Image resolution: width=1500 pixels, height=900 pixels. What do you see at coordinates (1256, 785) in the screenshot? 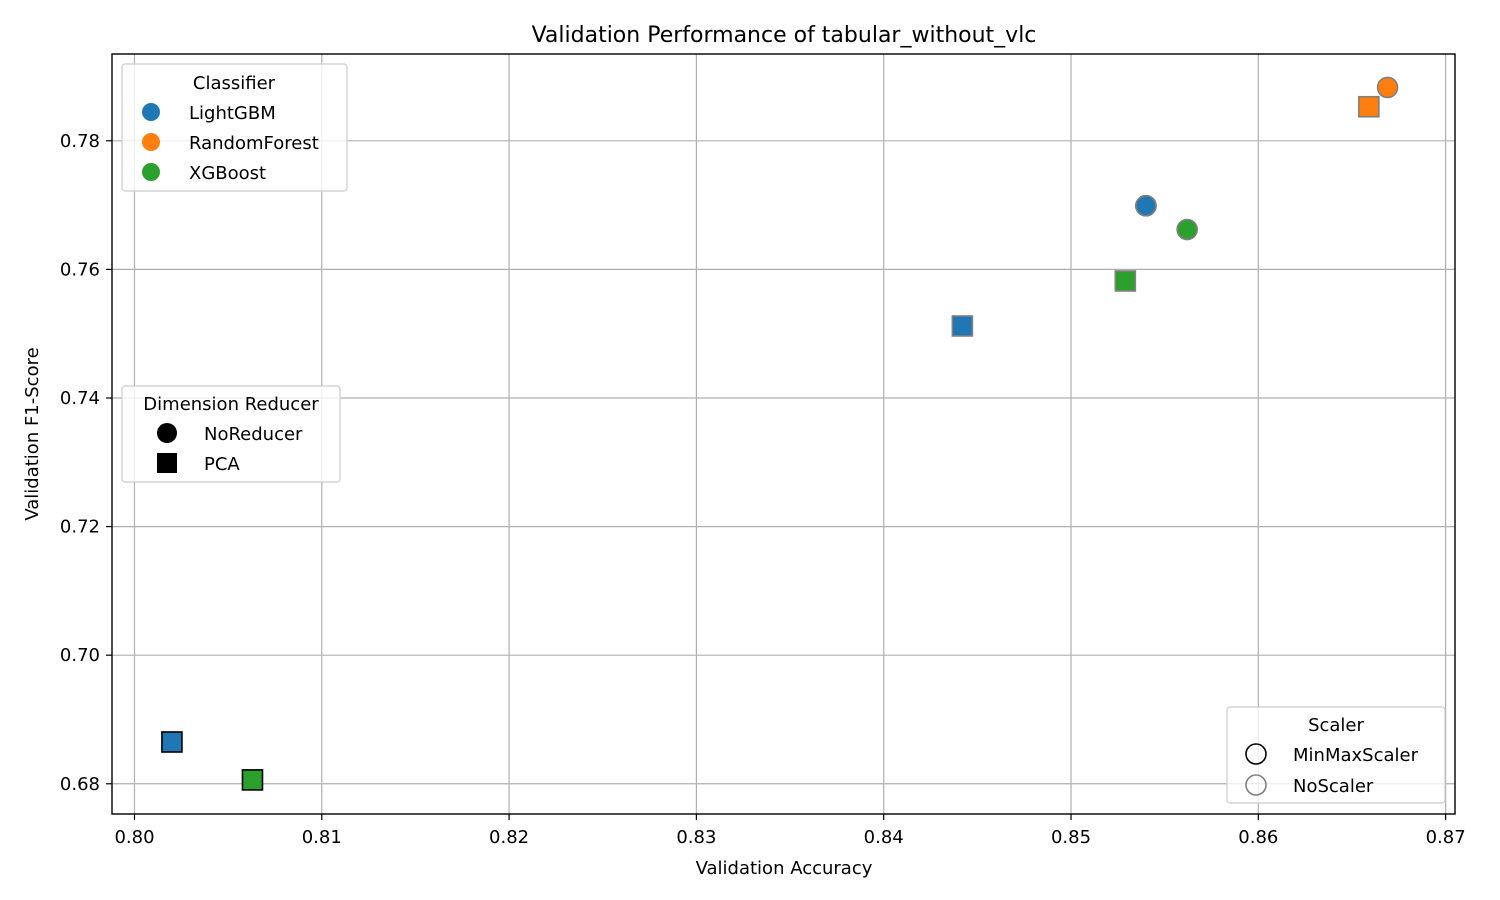
I see `legend-marker-noscaler` at bounding box center [1256, 785].